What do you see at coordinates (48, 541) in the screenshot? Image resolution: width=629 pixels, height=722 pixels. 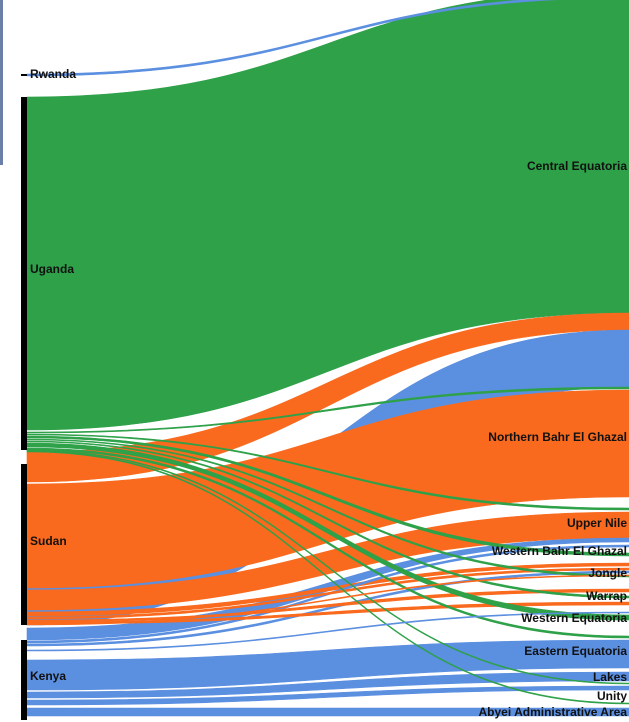 I see `source-label-sudan: Sudan` at bounding box center [48, 541].